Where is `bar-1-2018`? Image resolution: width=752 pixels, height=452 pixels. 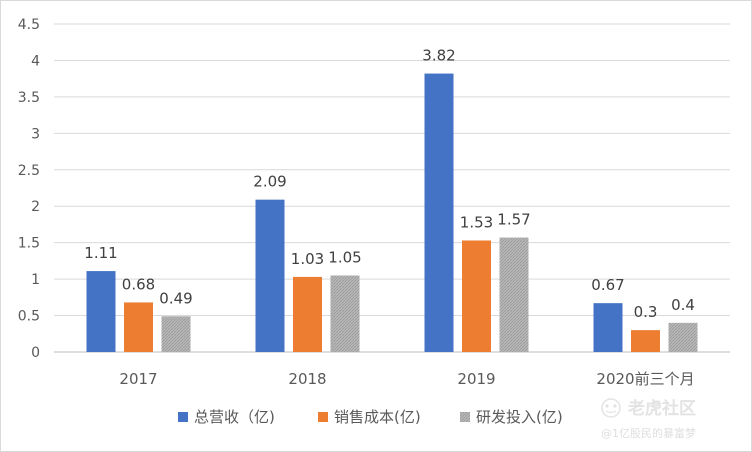 bar-1-2018 is located at coordinates (270, 275).